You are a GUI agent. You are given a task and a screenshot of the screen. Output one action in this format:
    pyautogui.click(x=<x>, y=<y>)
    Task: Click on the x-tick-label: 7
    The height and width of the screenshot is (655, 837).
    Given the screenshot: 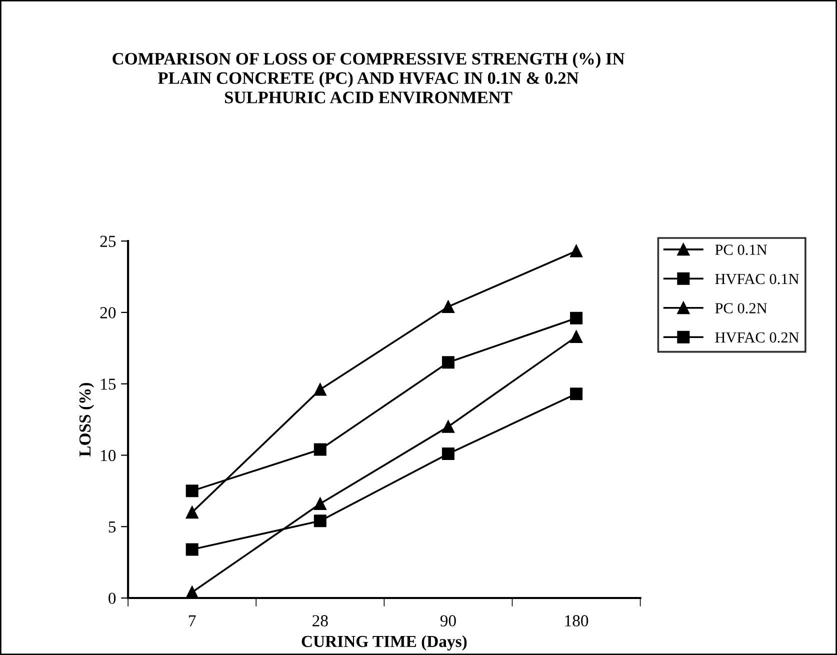 What is the action you would take?
    pyautogui.click(x=192, y=620)
    